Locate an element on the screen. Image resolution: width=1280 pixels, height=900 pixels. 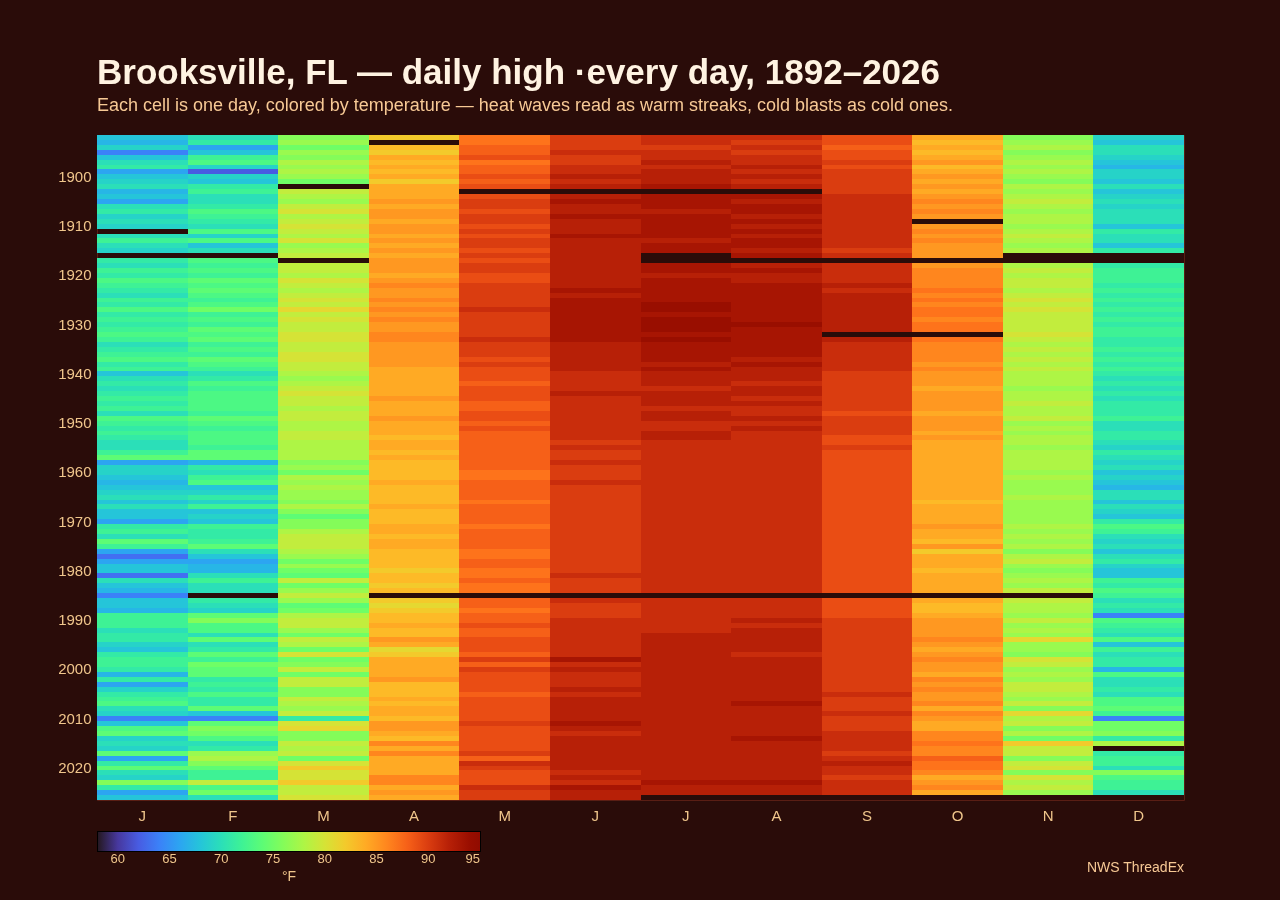
x-tick-label: F is located at coordinates (233, 815).